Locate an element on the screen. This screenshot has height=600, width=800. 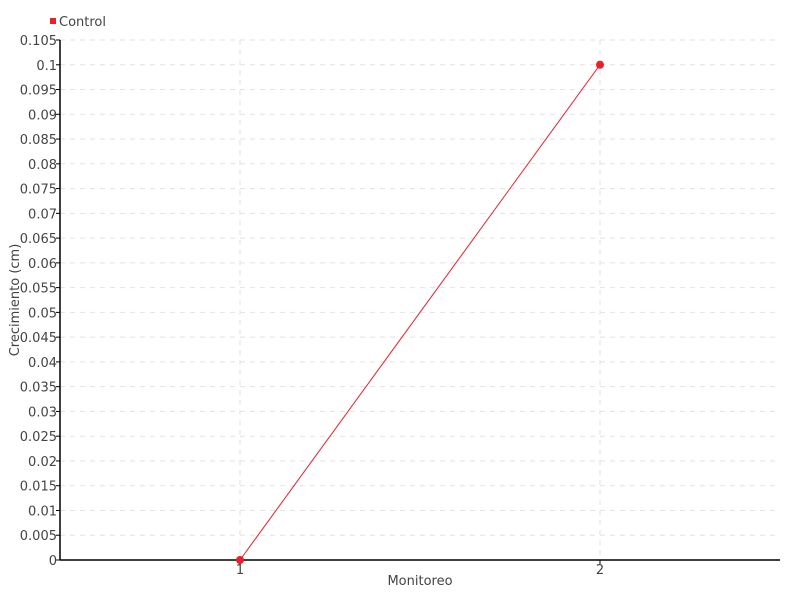
y-tick-label: 0.1 is located at coordinates (46, 66).